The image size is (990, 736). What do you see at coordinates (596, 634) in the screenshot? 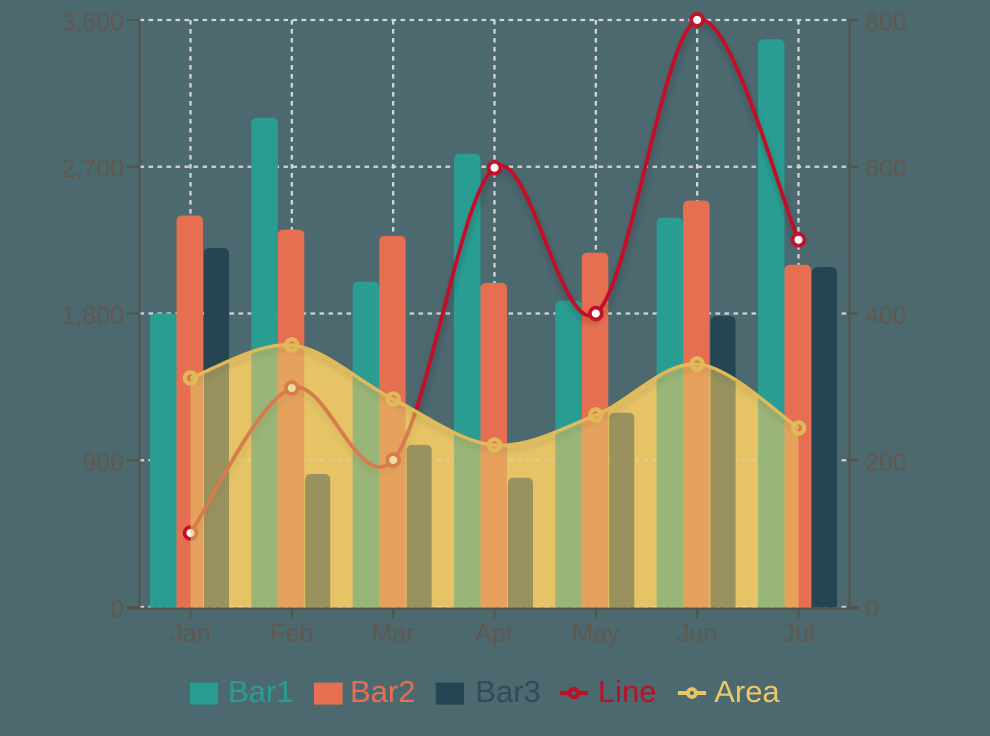
I see `svg-text: May` at bounding box center [596, 634].